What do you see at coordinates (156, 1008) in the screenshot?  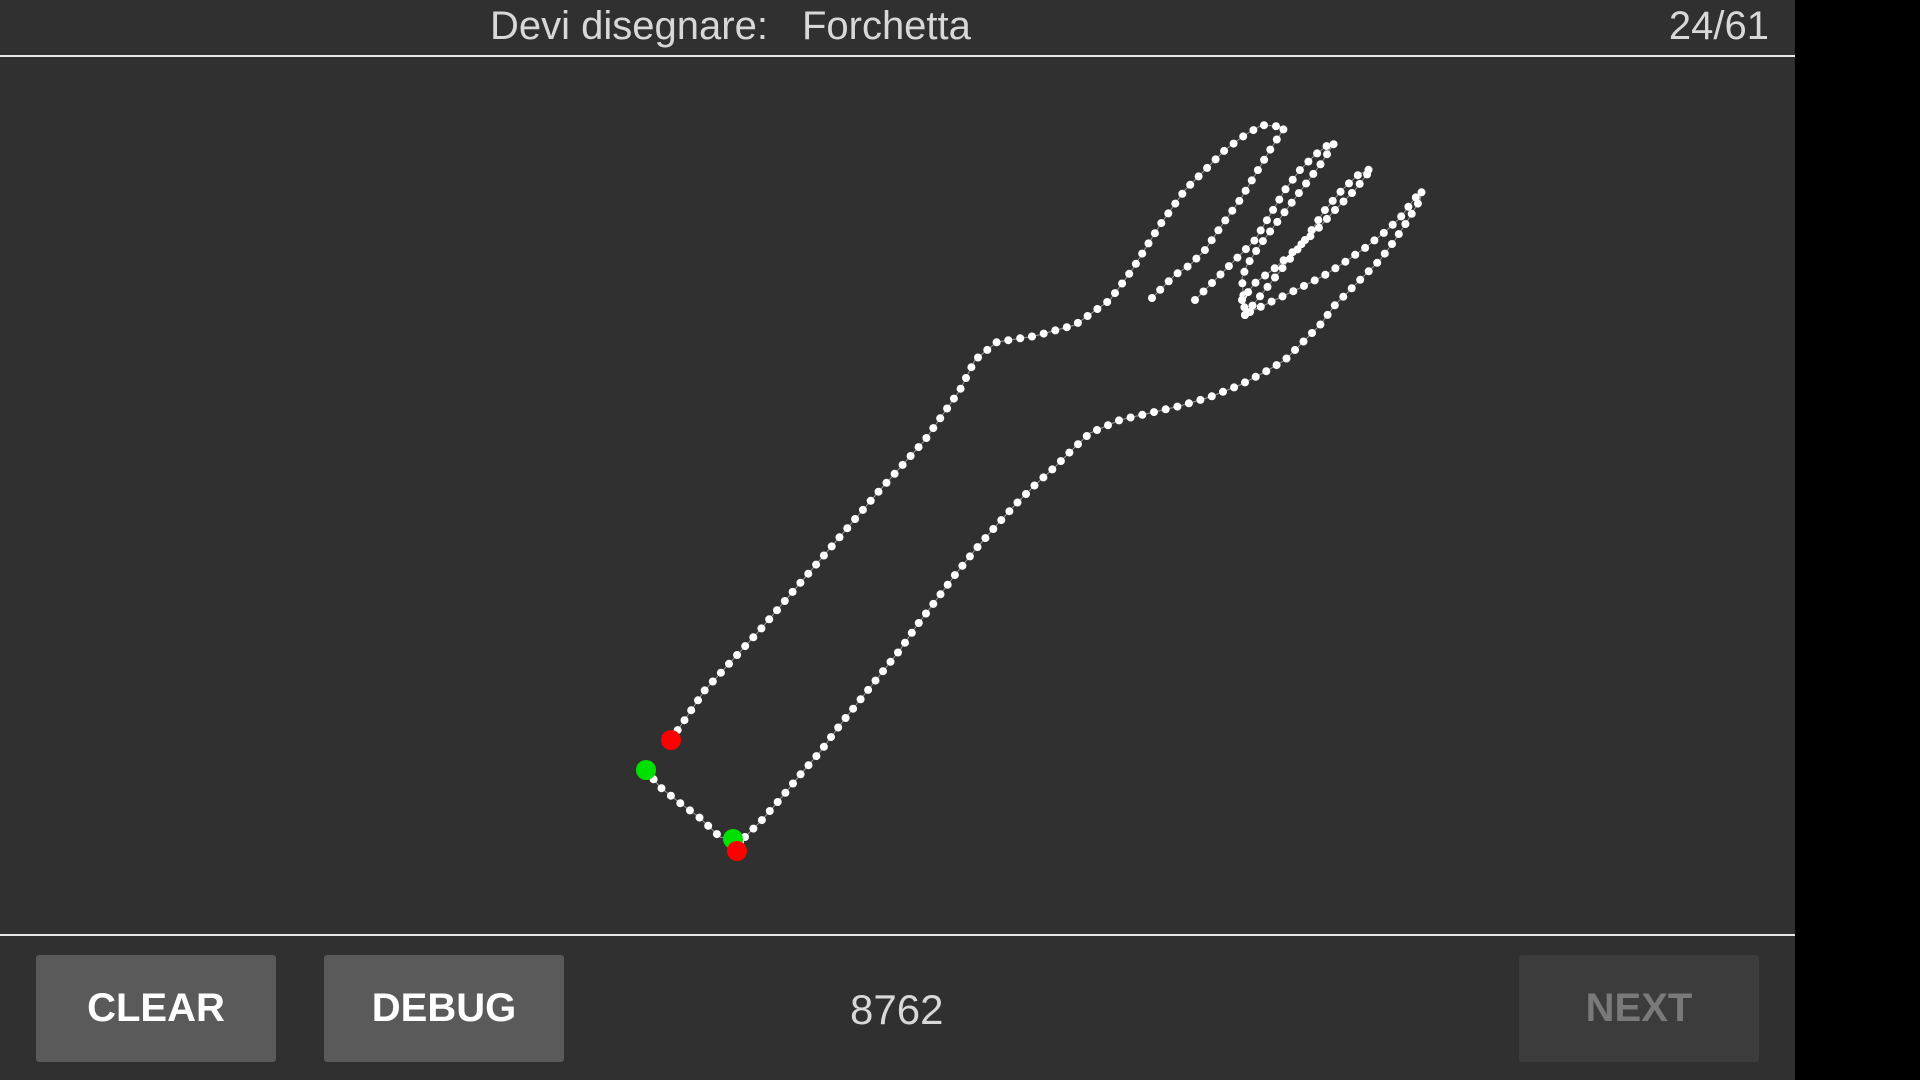 I see `clear-button: CLEAR` at bounding box center [156, 1008].